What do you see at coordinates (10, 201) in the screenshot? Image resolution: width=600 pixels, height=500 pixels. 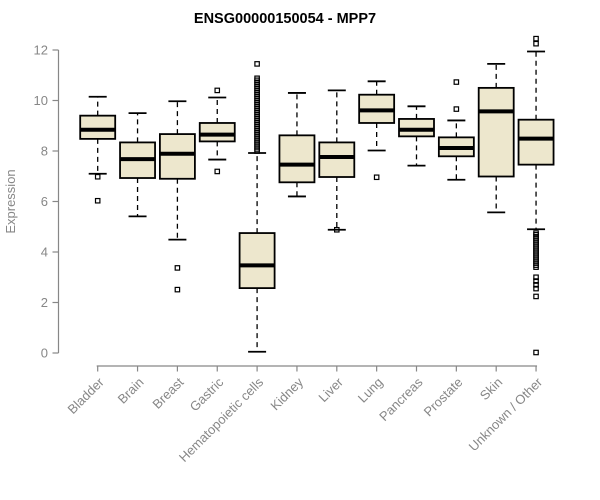 I see `y-axis-label: Expression` at bounding box center [10, 201].